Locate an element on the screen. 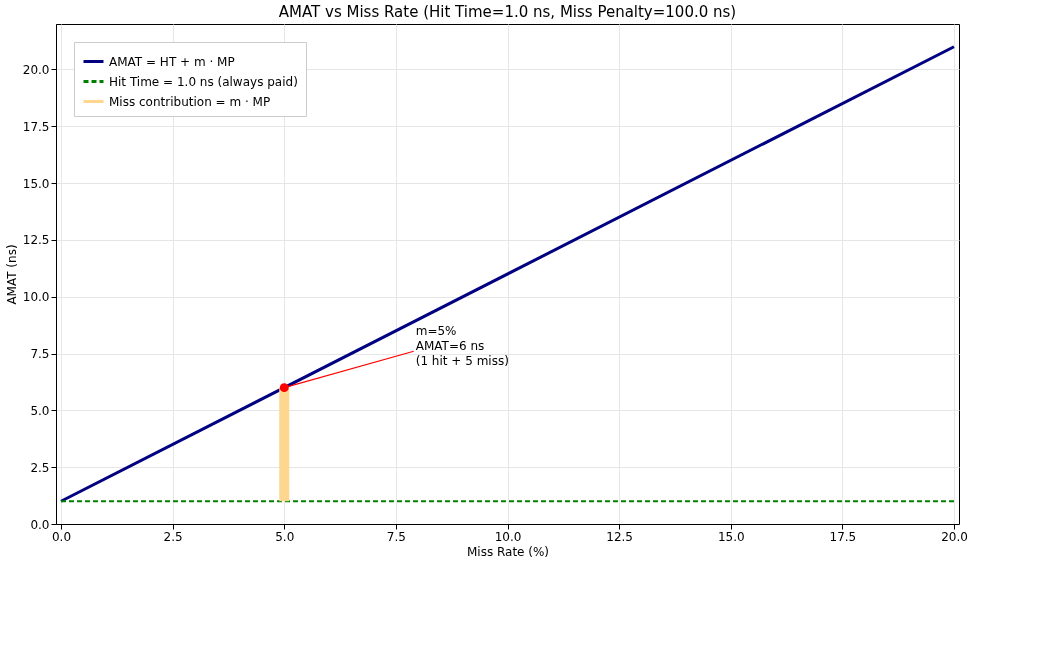 Image resolution: width=1040 pixels, height=650 pixels. y-axis-title: AMAT (ns) is located at coordinates (11, 274).